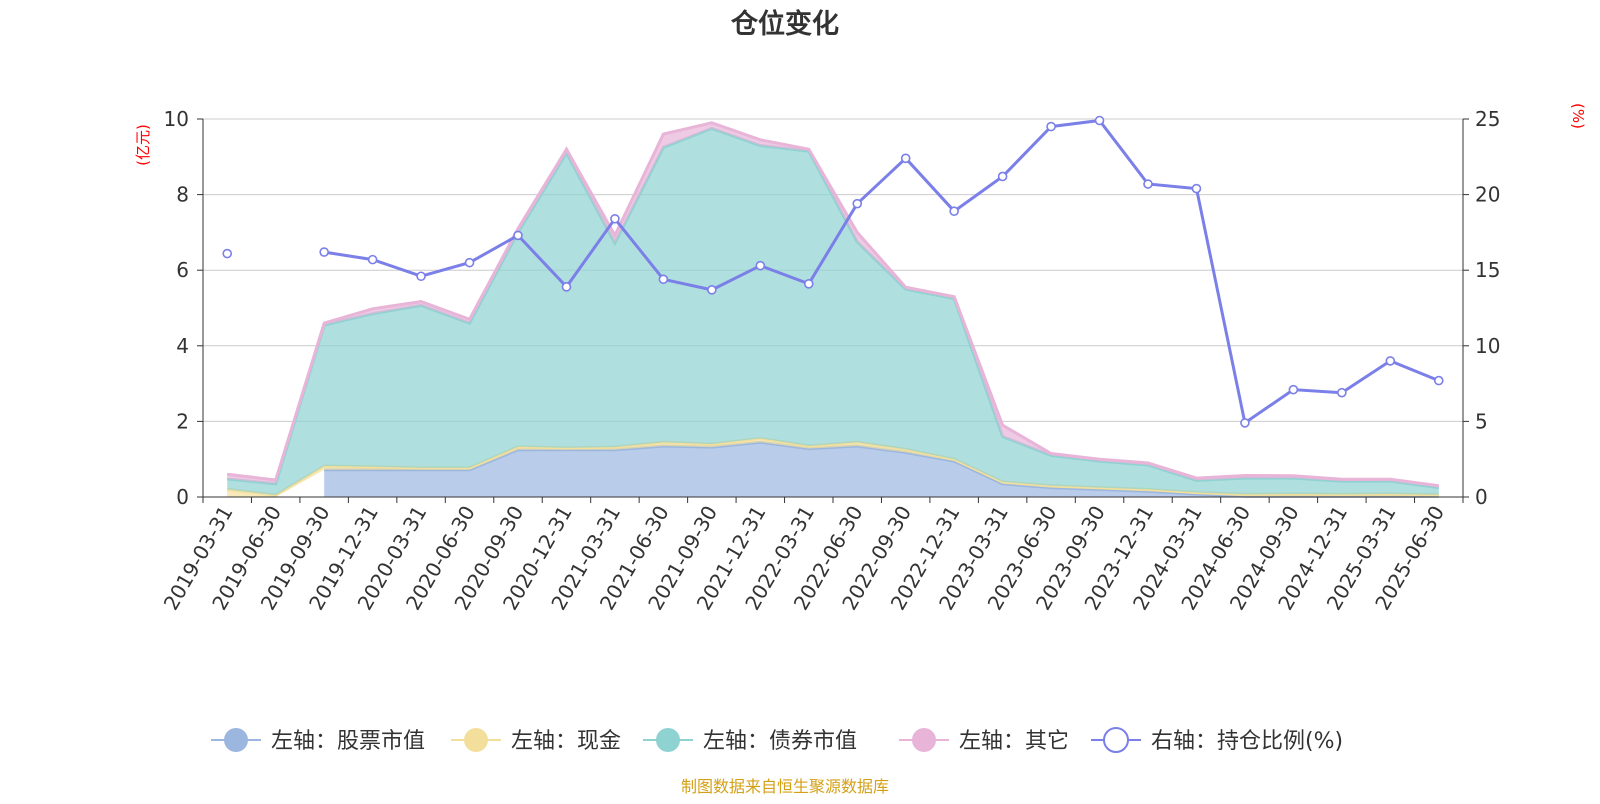 This screenshot has width=1600, height=804. I want to click on legend-item: 左轴：股票市值, so click(318, 741).